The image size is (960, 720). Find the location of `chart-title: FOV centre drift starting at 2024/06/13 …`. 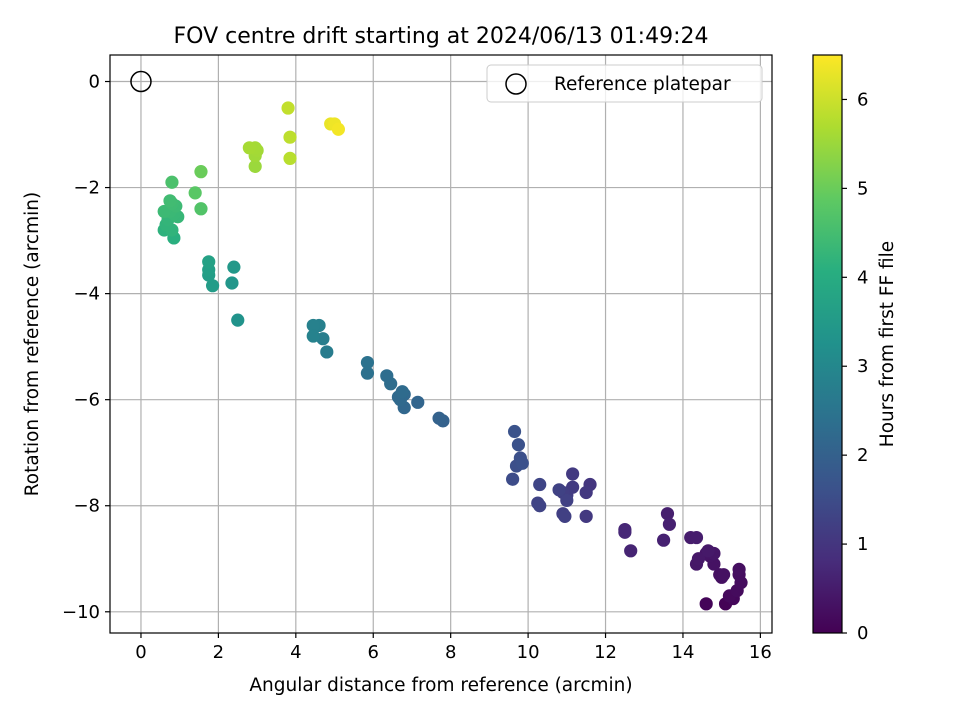

chart-title: FOV centre drift starting at 2024/06/13 … is located at coordinates (441, 36).